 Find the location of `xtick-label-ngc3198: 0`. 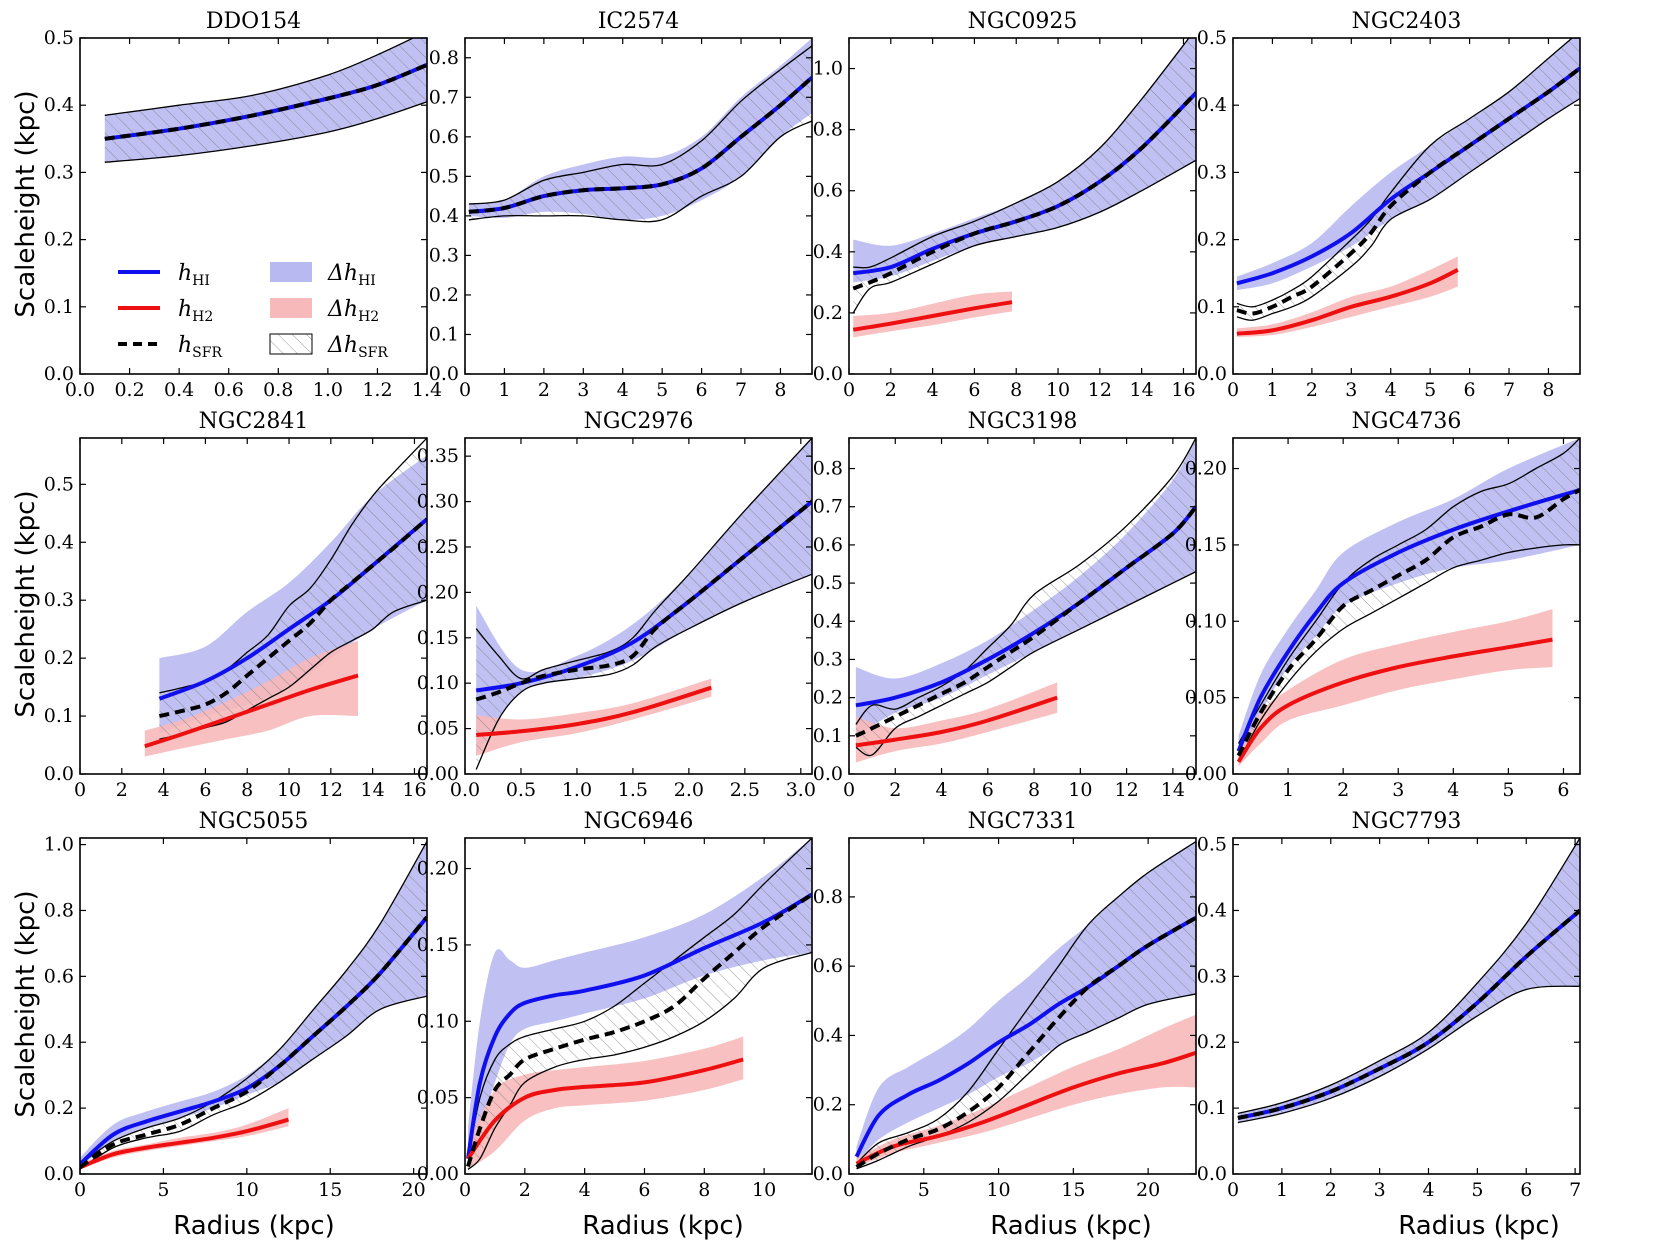

xtick-label-ngc3198: 0 is located at coordinates (849, 790).